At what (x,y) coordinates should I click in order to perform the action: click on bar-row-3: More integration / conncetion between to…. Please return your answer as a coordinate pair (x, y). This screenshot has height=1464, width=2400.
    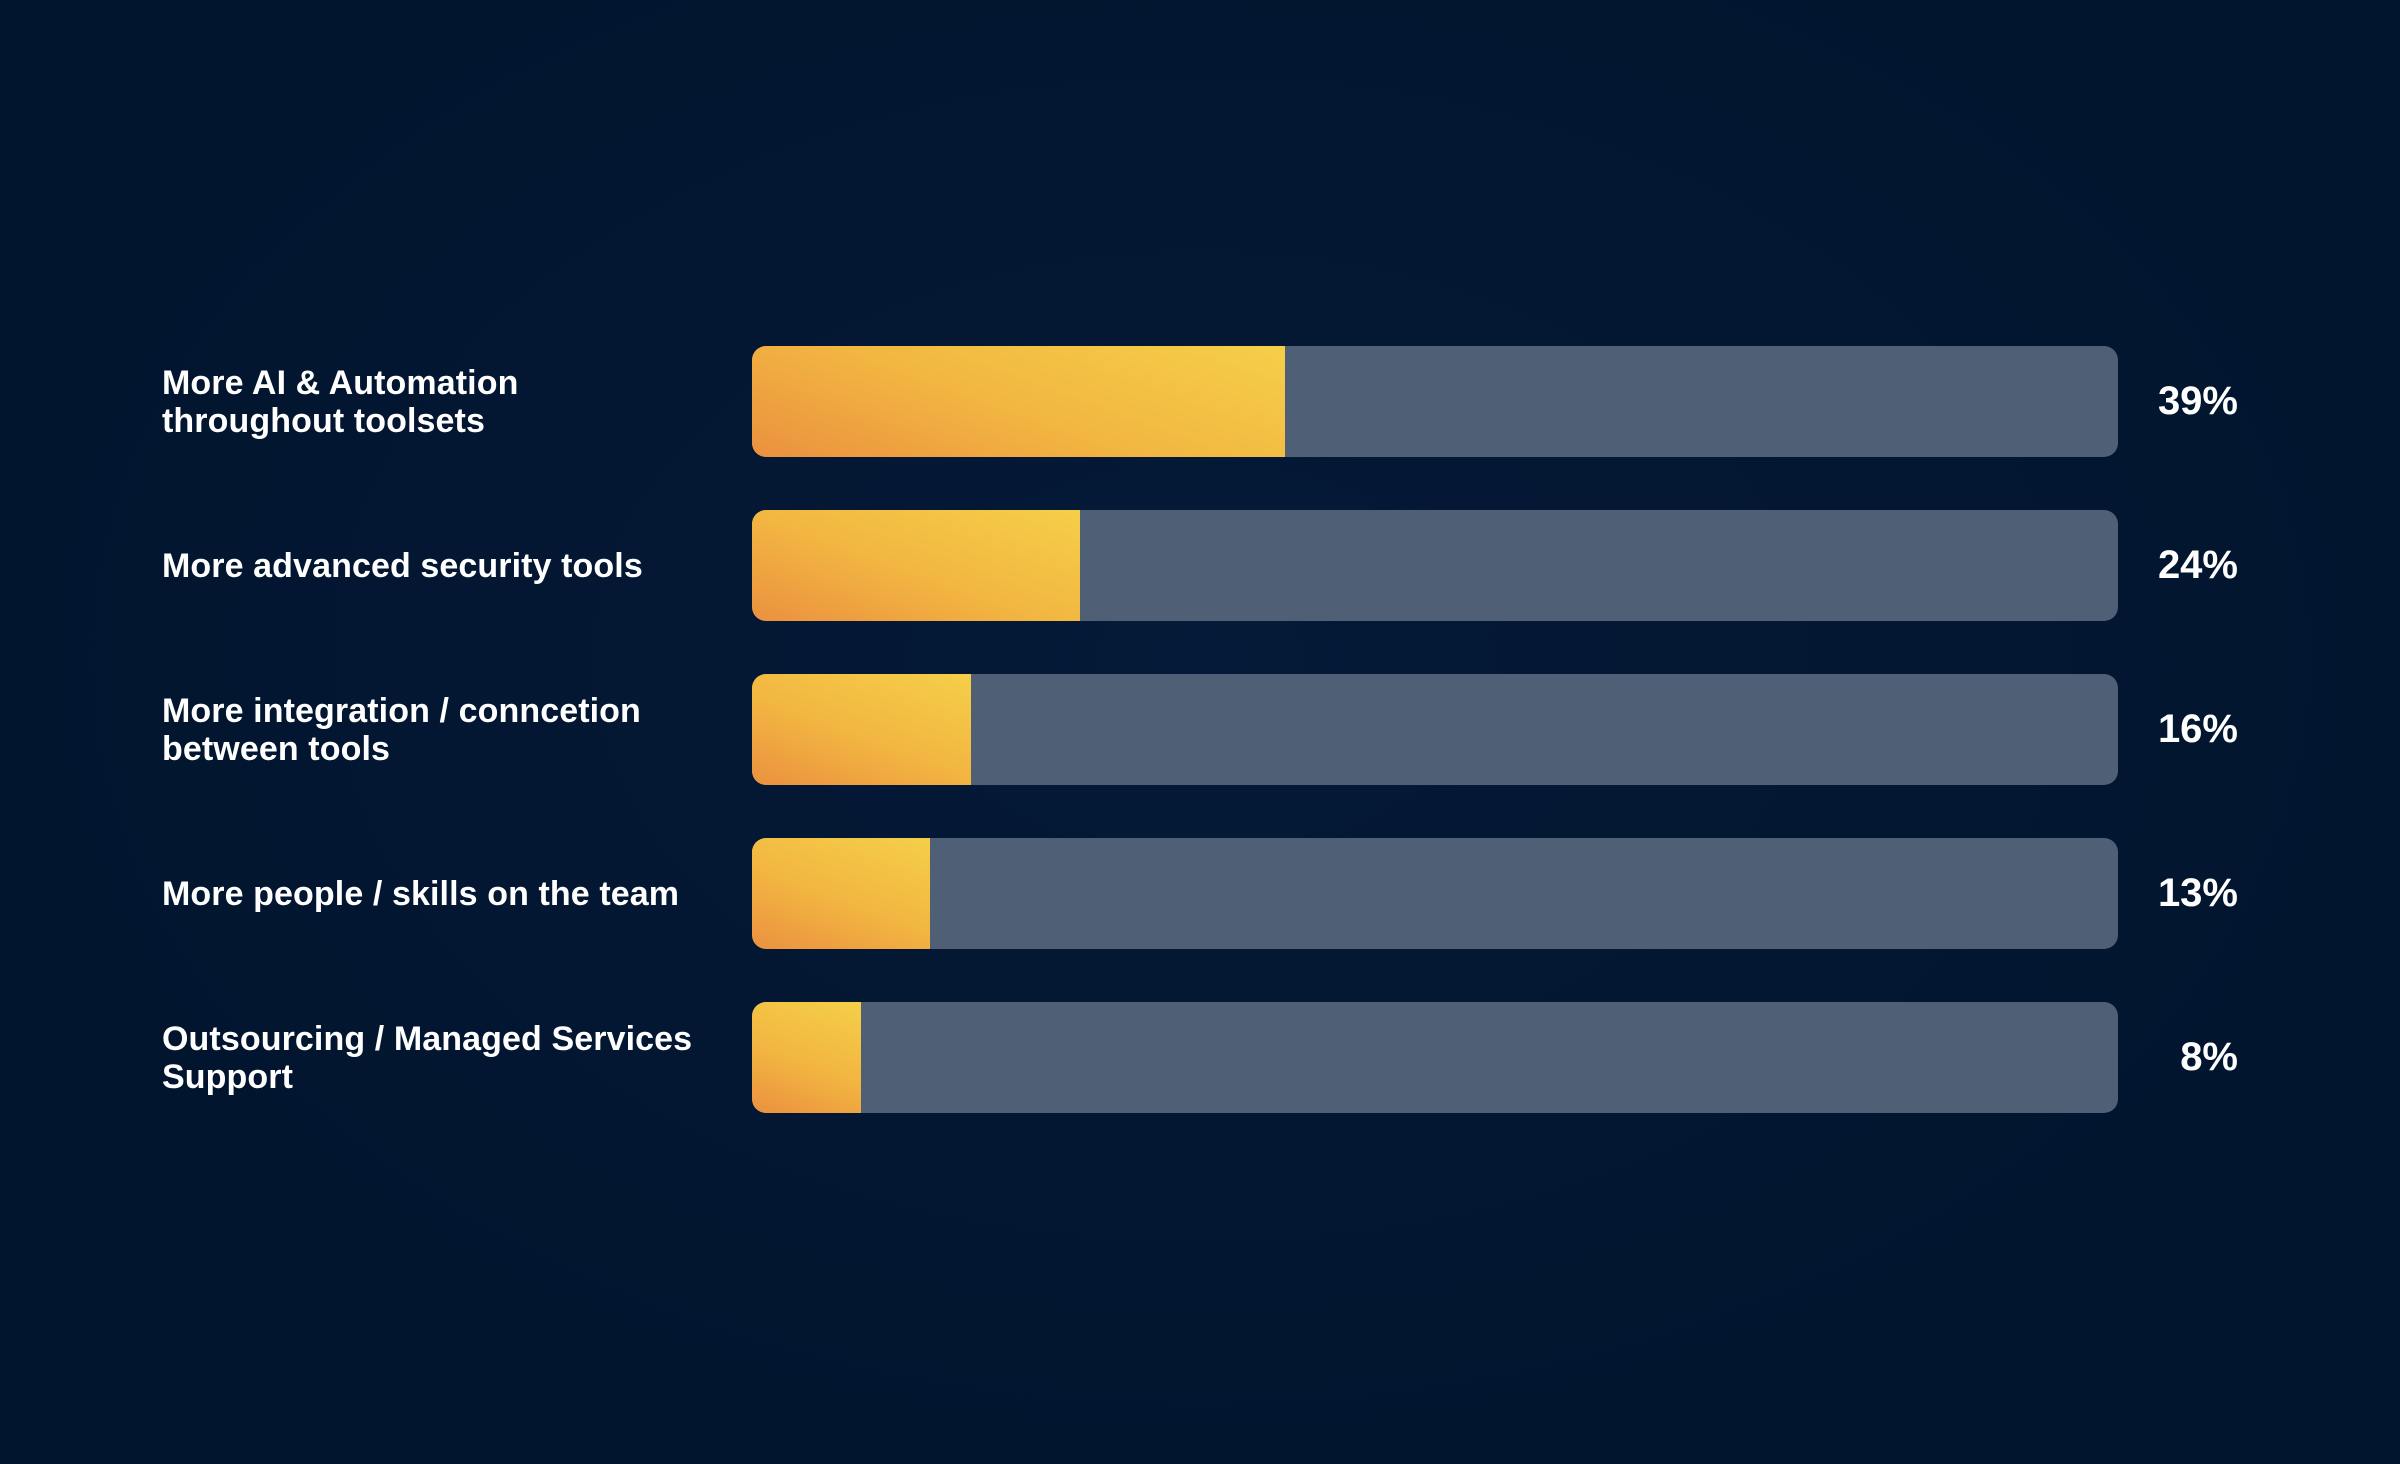
    Looking at the image, I should click on (1200, 729).